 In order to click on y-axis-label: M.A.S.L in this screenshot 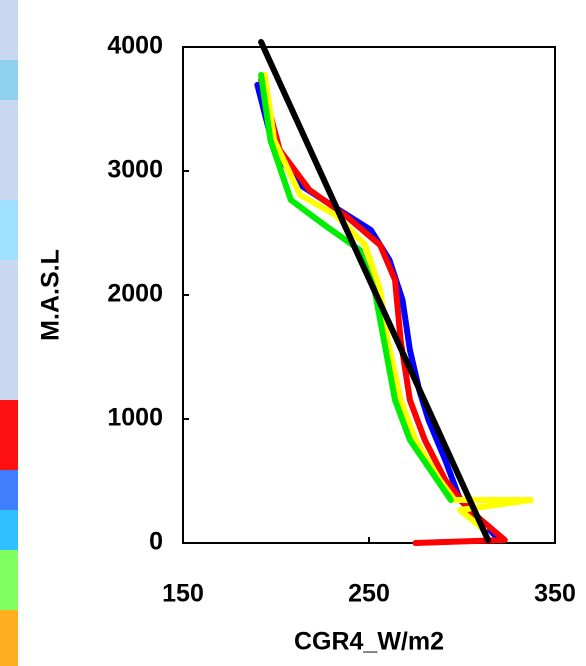, I will do `click(51, 295)`.